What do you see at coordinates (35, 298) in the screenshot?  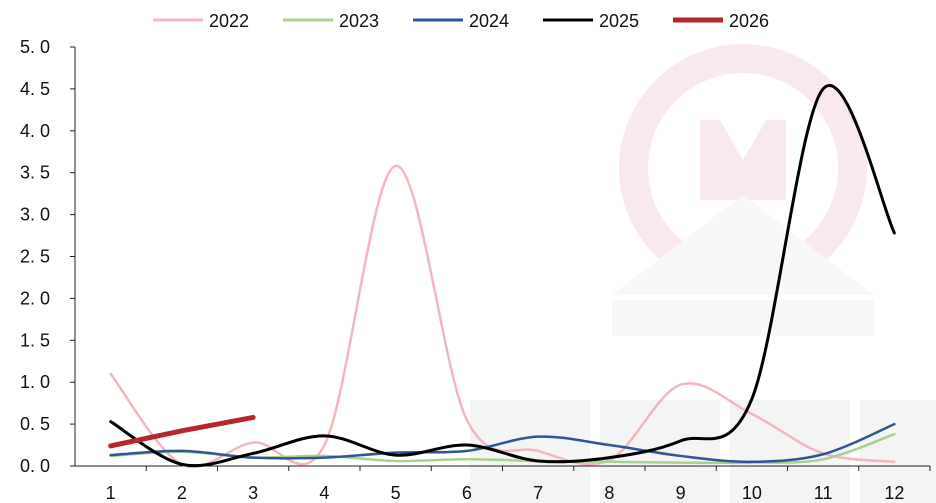 I see `y-tick-label: 2. 0` at bounding box center [35, 298].